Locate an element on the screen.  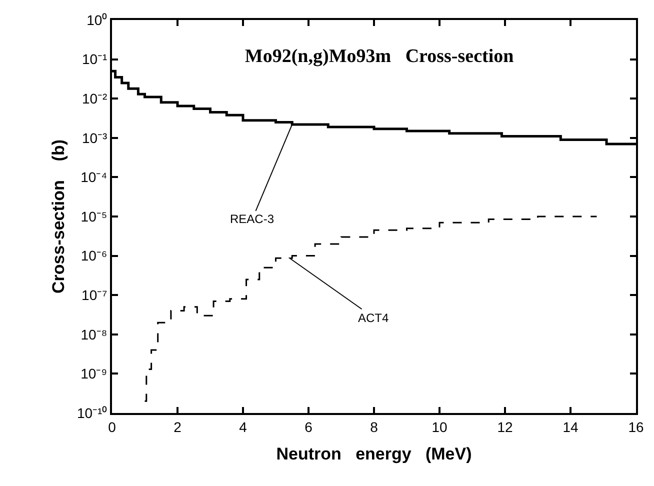
y-tick-label: 10⁻⁵ is located at coordinates (94, 216).